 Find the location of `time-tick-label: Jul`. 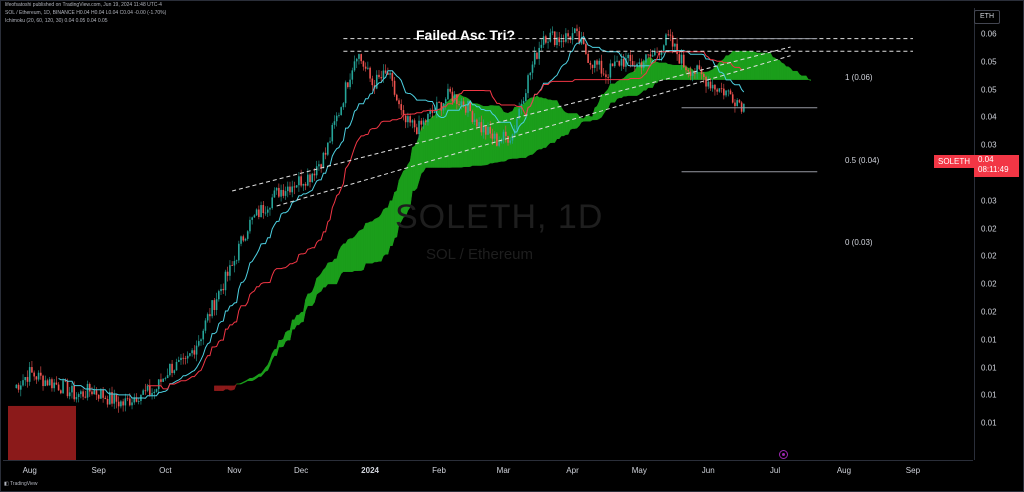

time-tick-label: Jul is located at coordinates (775, 470).